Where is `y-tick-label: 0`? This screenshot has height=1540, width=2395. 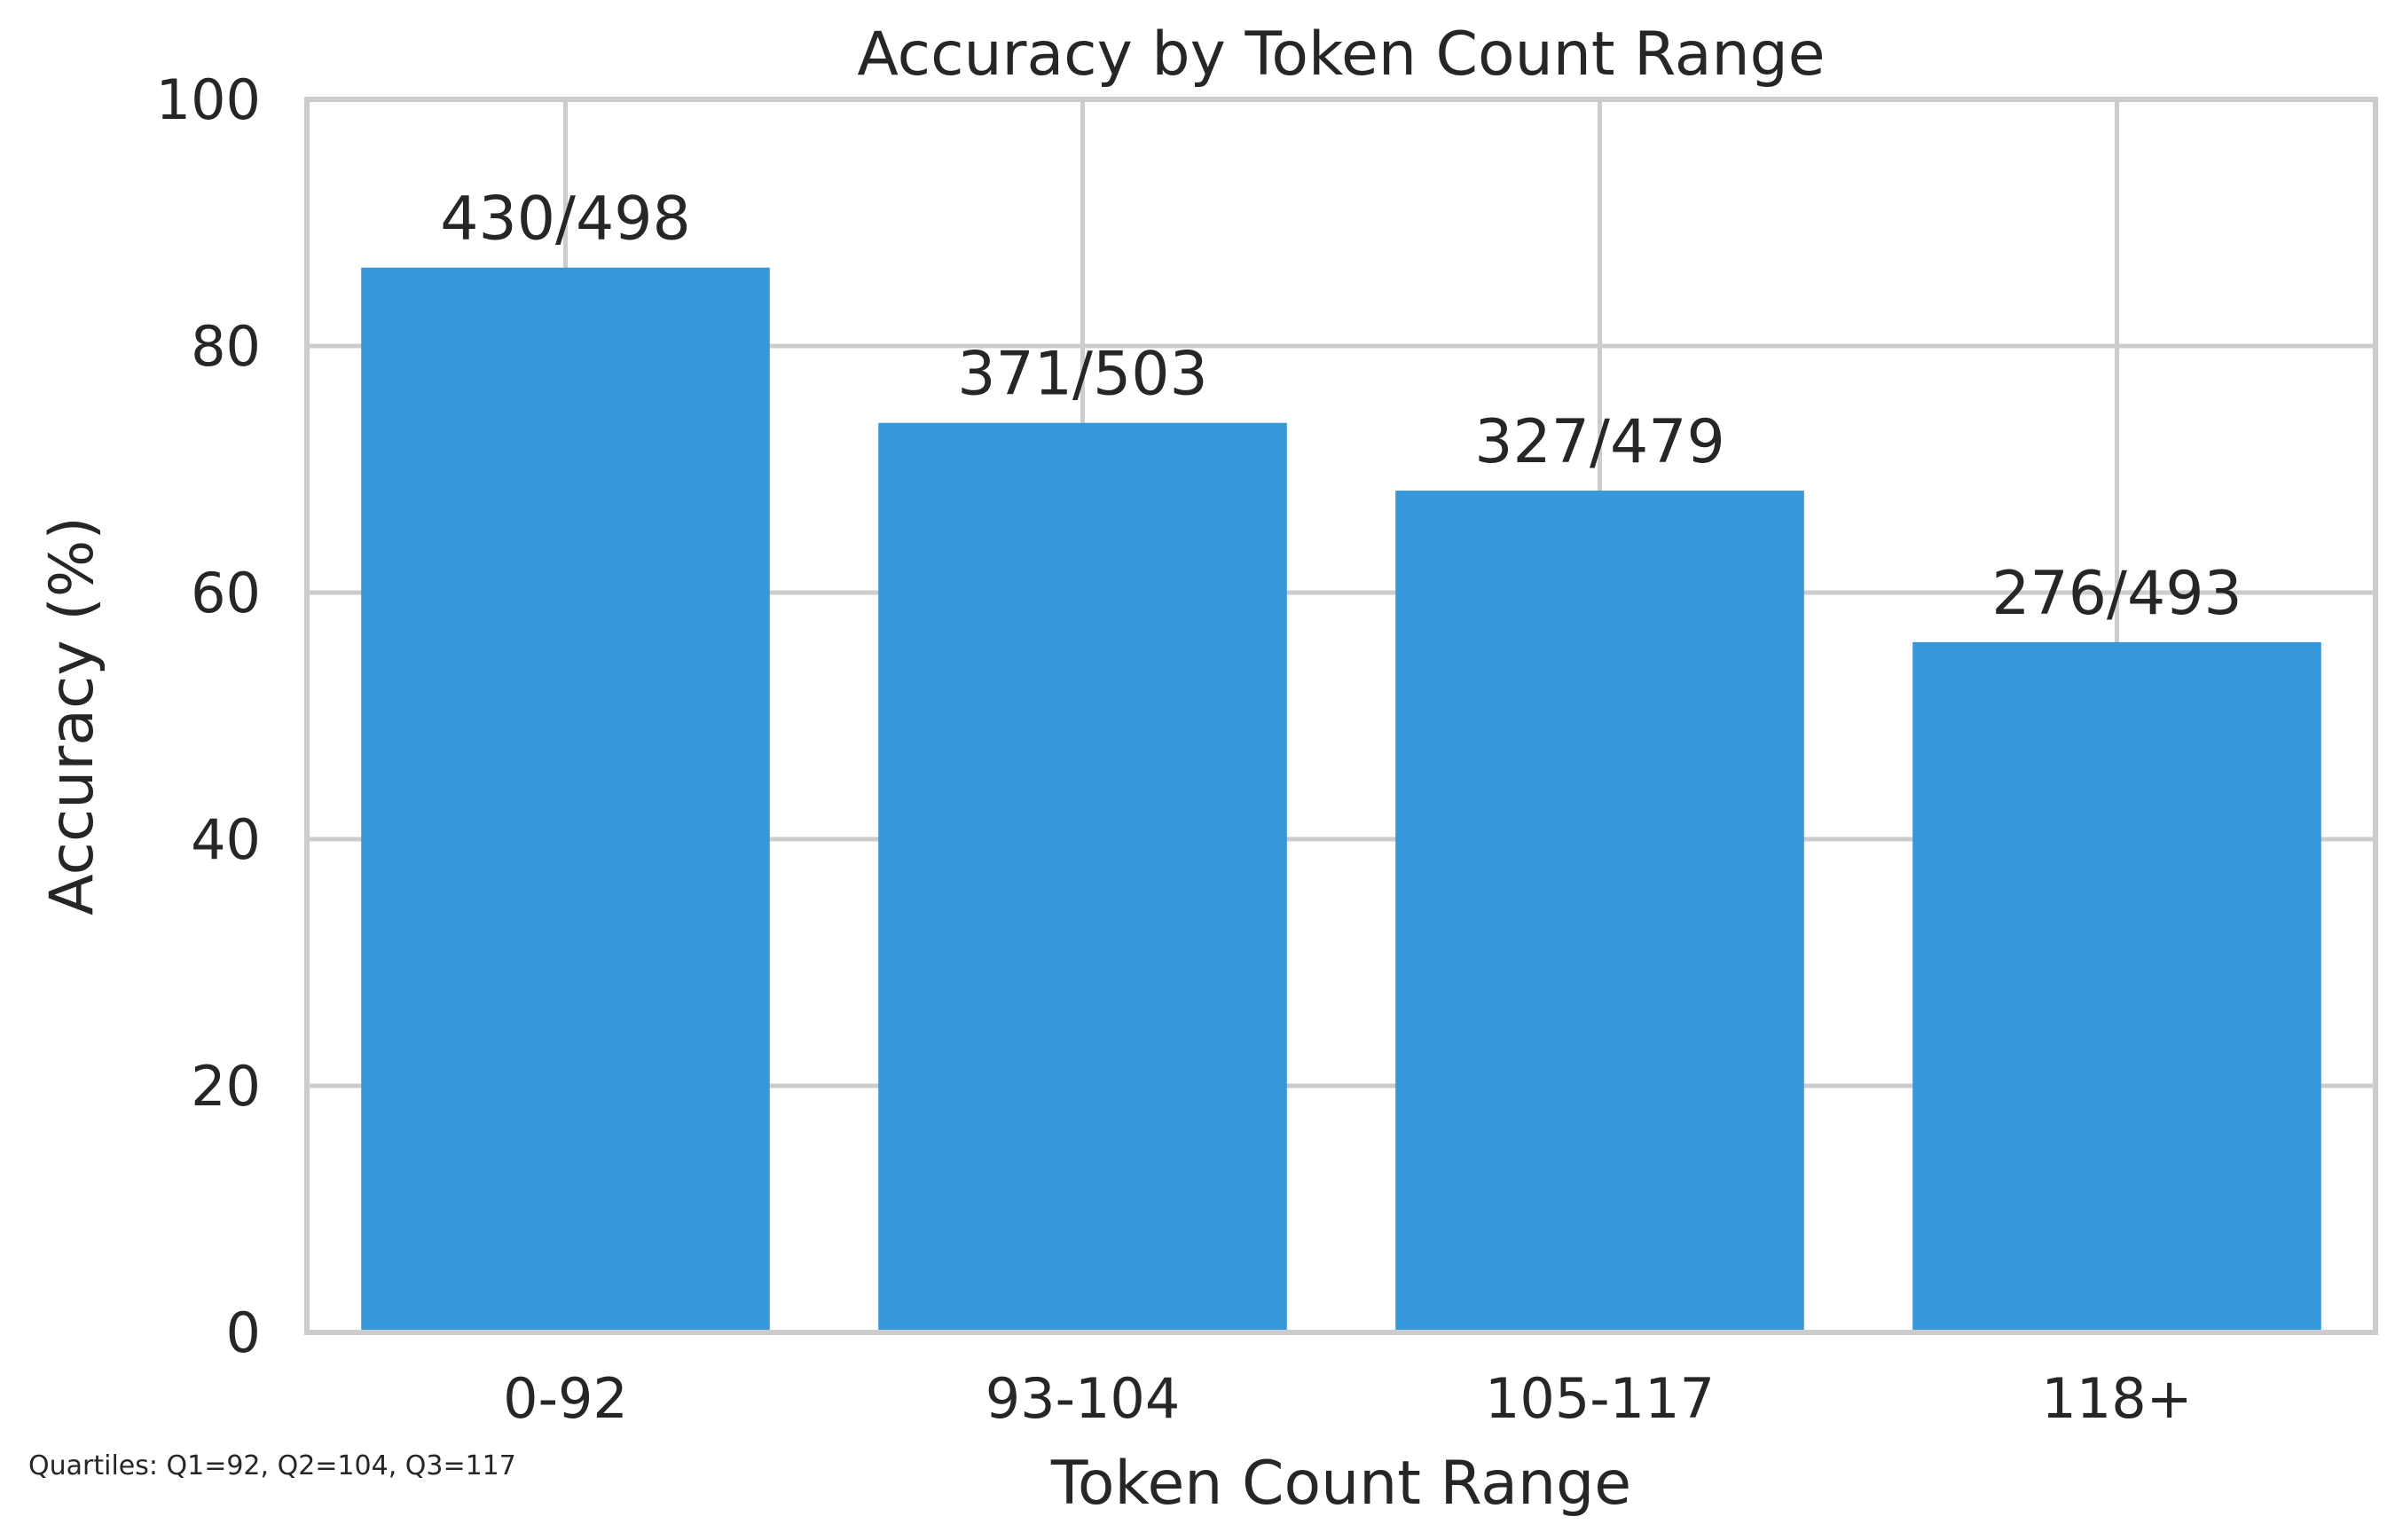 y-tick-label: 0 is located at coordinates (244, 1332).